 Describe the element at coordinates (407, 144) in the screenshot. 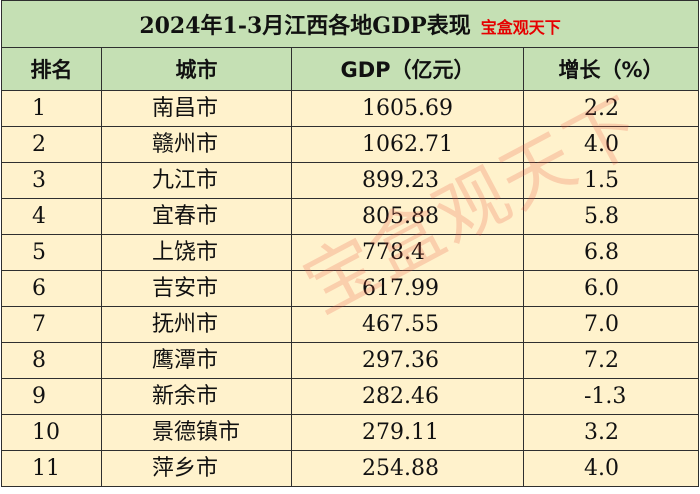

I see `gdp-cell: 1062.71` at that location.